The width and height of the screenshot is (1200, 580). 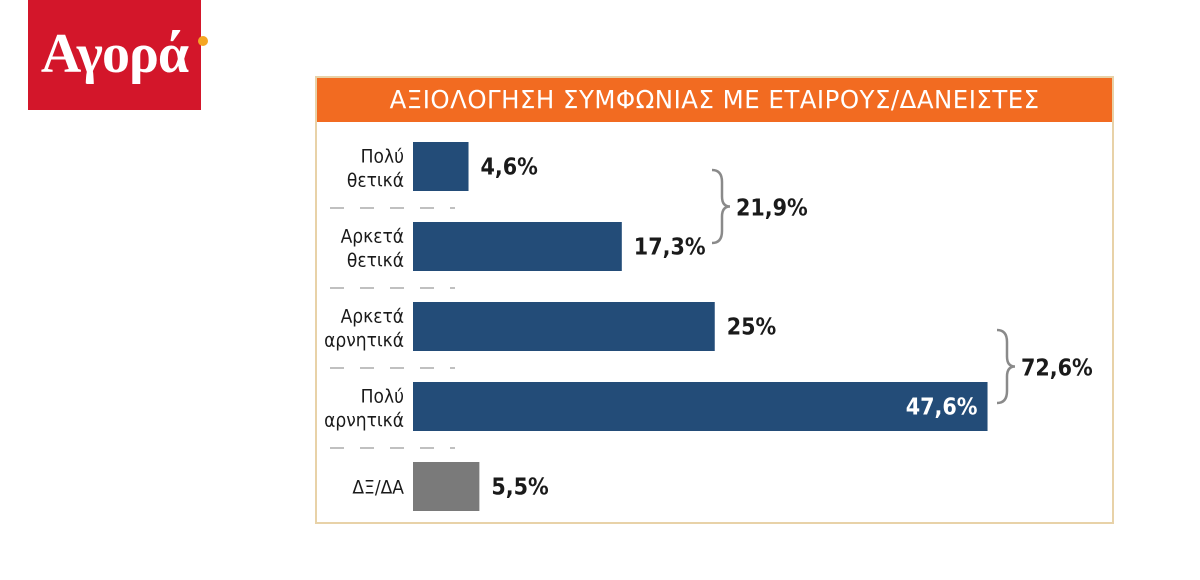 What do you see at coordinates (372, 249) in the screenshot?
I see `category-label-1: Αρκετά θετικά` at bounding box center [372, 249].